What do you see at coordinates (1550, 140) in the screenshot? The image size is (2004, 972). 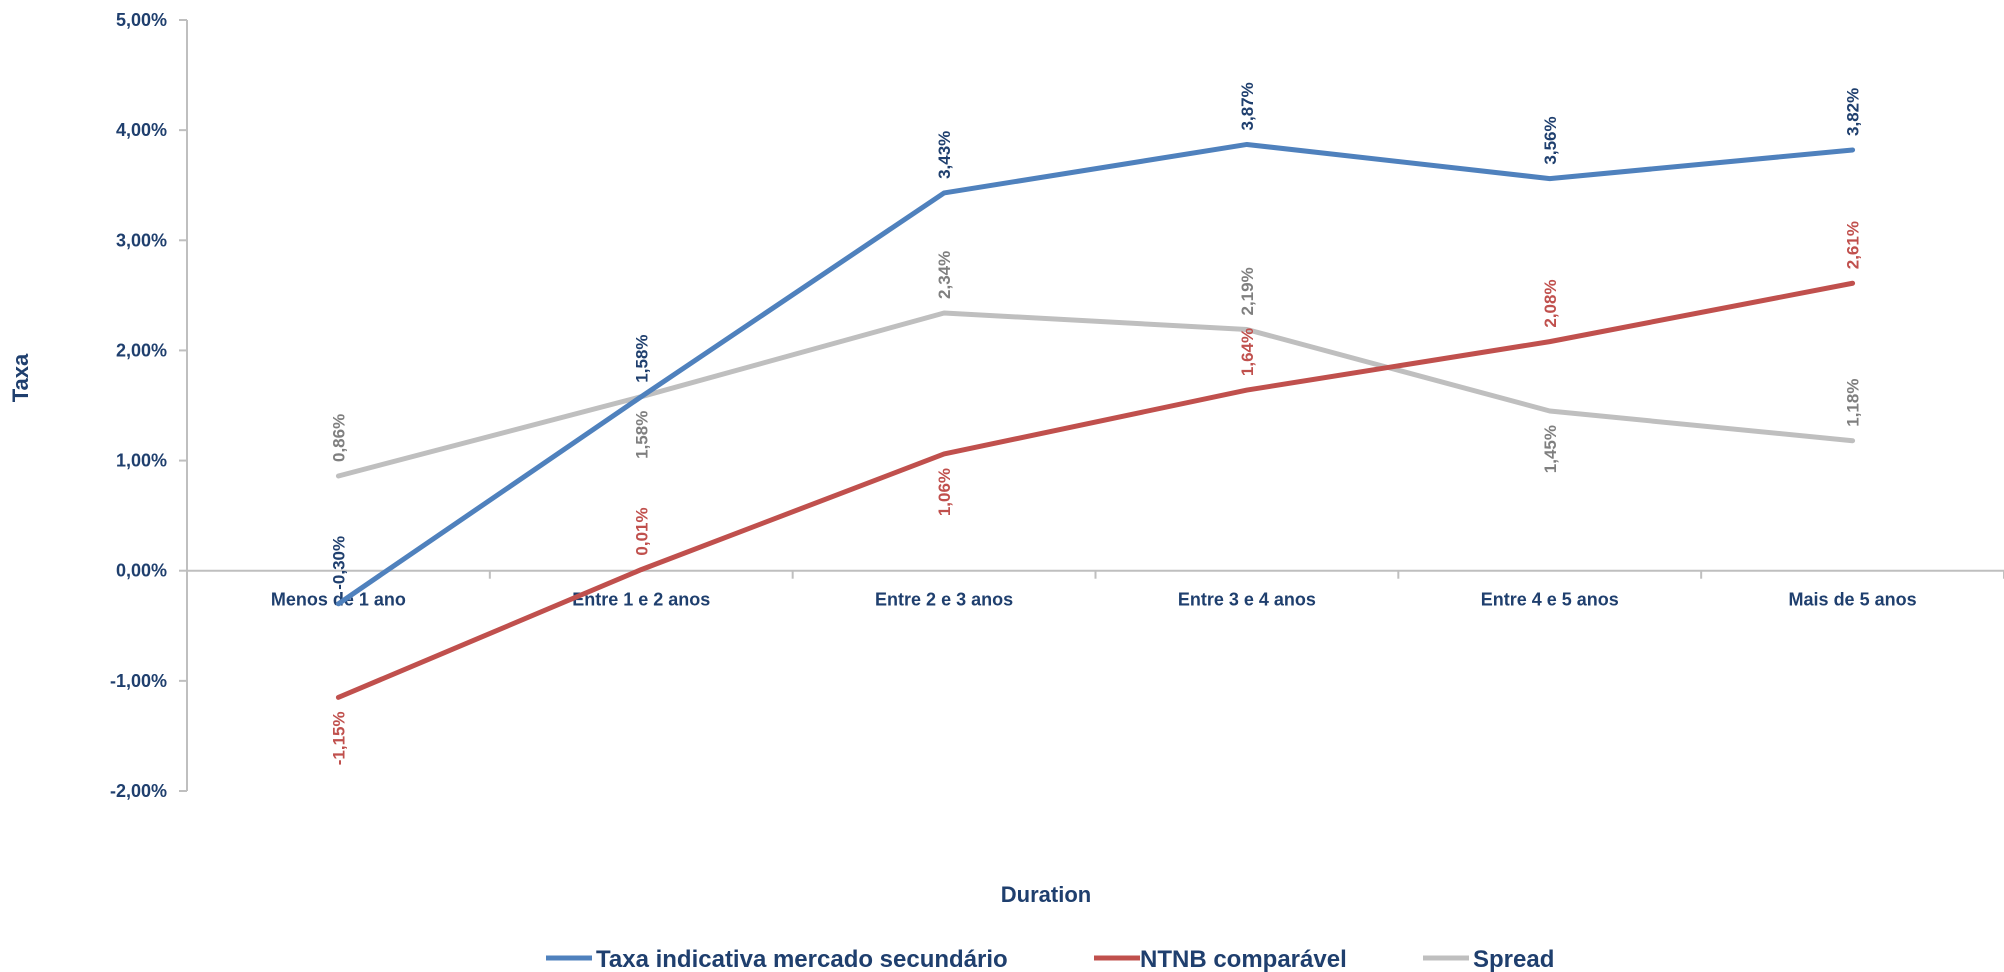 I see `data-label: 3,56%` at bounding box center [1550, 140].